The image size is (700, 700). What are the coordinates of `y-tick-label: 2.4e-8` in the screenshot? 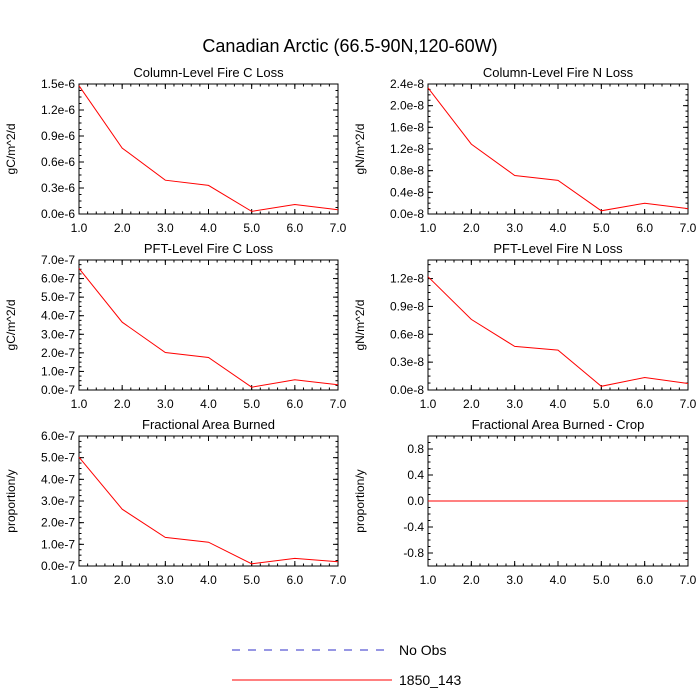 It's located at (407, 84).